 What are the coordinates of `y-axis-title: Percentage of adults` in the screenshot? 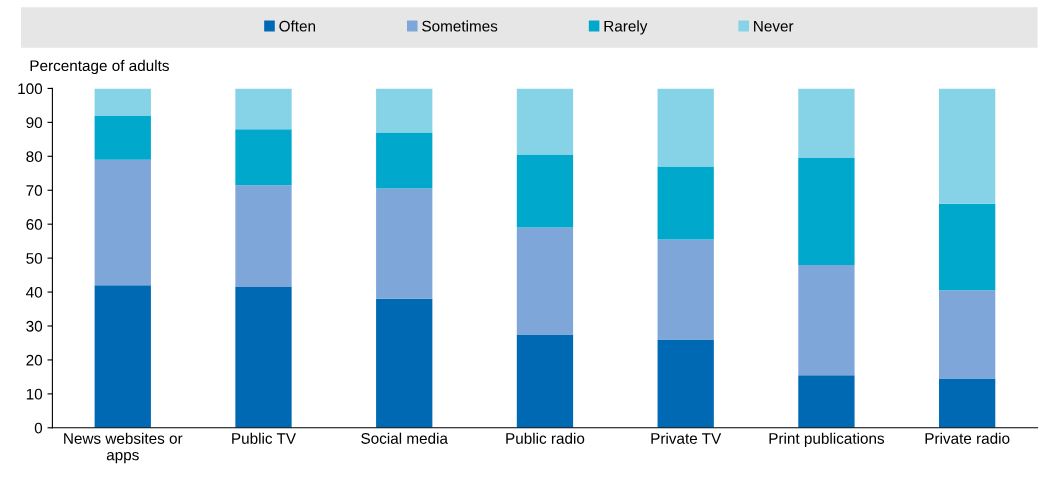 It's located at (99, 67).